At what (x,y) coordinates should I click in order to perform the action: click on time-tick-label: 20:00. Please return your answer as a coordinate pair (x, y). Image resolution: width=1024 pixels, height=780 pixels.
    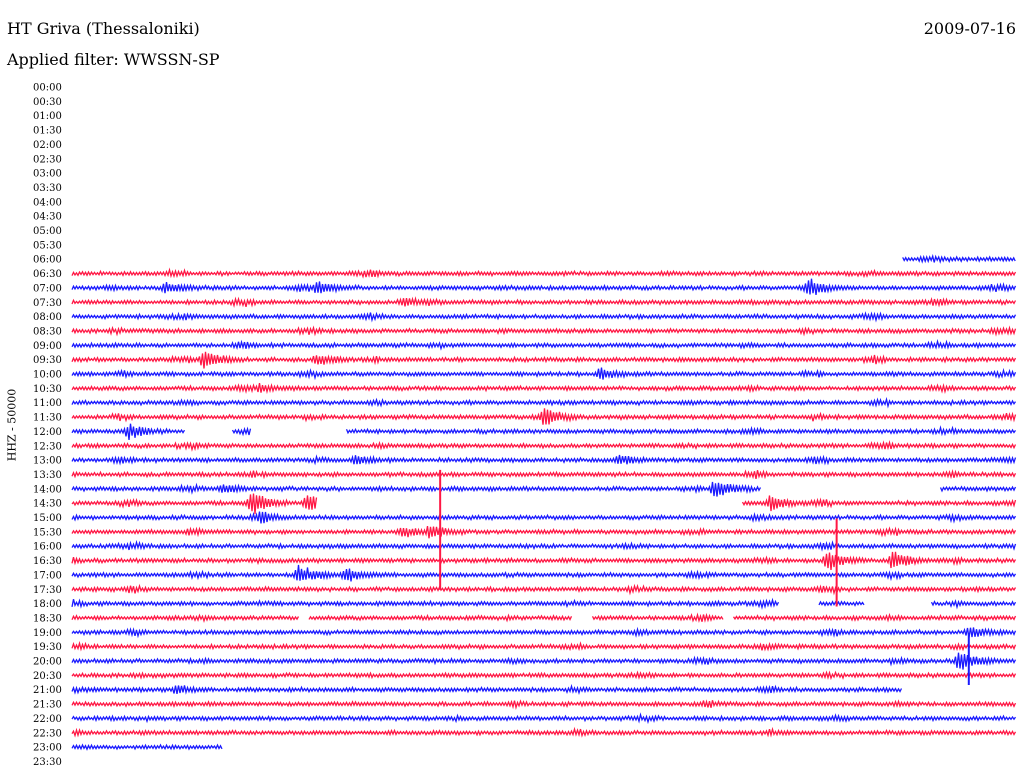
    Looking at the image, I should click on (47, 662).